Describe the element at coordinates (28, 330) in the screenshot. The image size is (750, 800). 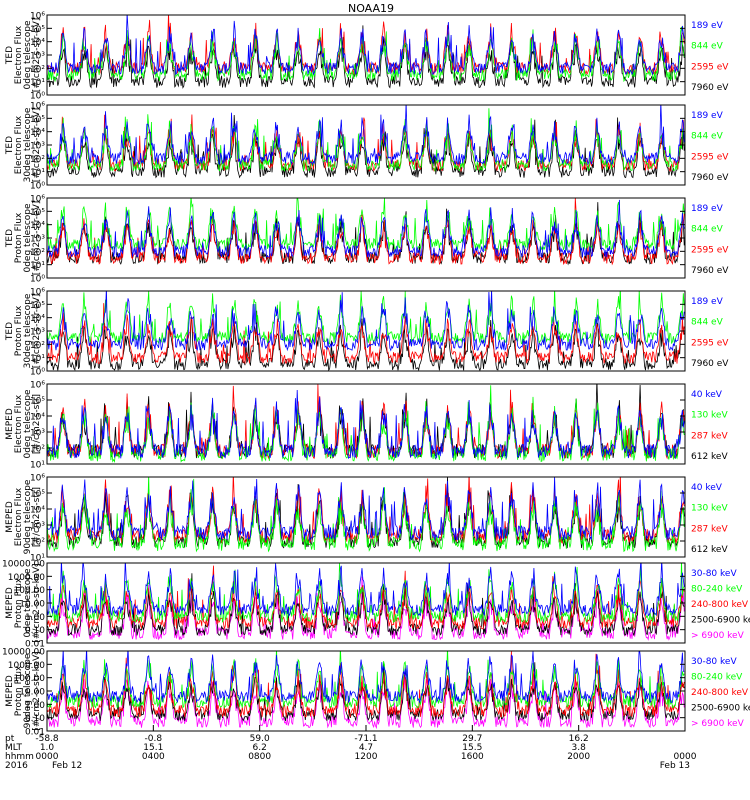
I see `y-axis-label: 30deg telescope` at that location.